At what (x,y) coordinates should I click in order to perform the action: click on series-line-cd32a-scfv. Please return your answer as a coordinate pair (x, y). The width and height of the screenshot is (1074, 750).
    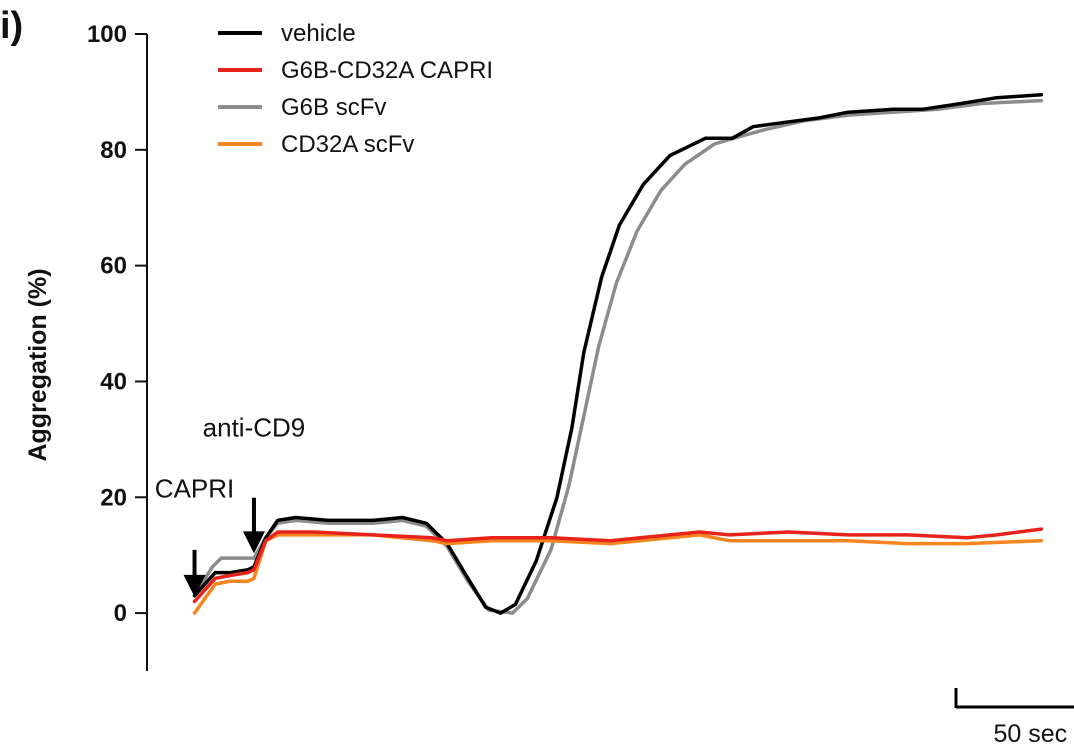
    Looking at the image, I should click on (618, 574).